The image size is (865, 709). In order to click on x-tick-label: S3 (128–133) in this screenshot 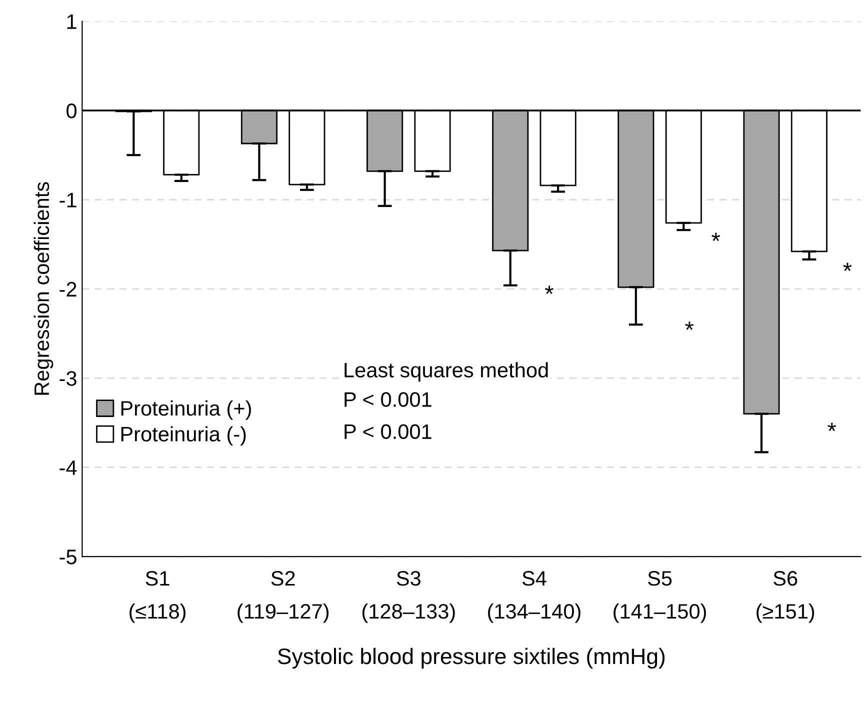, I will do `click(408, 597)`.